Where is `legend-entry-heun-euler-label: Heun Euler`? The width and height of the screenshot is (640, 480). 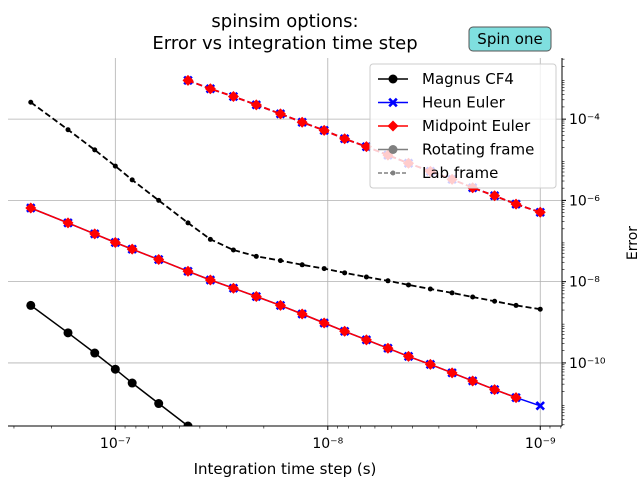 legend-entry-heun-euler-label: Heun Euler is located at coordinates (464, 103).